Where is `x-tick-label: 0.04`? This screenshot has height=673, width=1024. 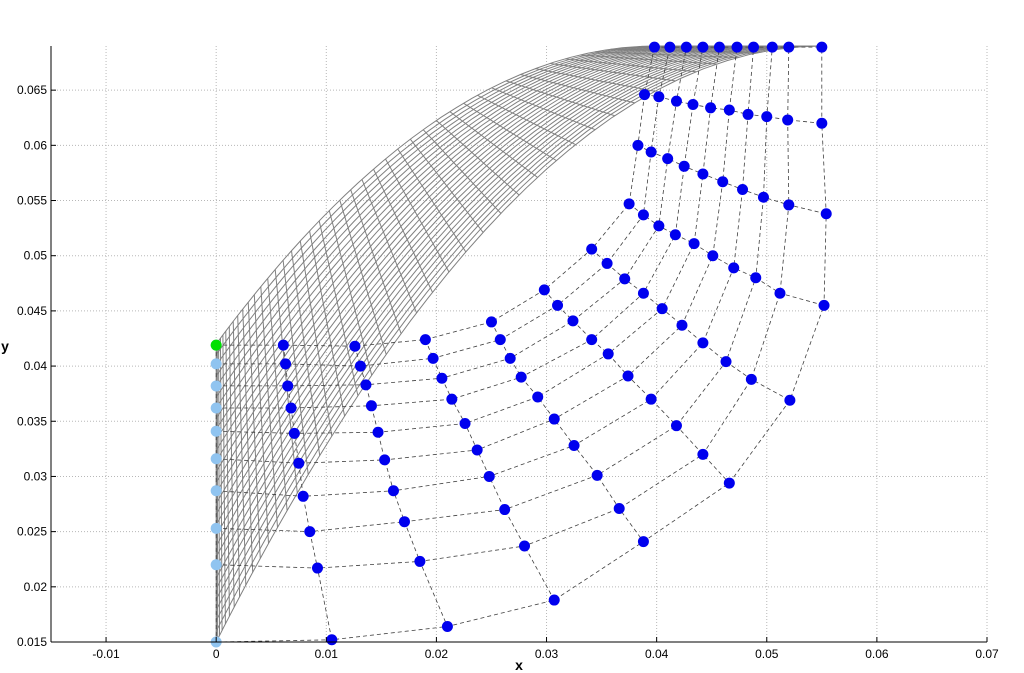
x-tick-label: 0.04 is located at coordinates (657, 654).